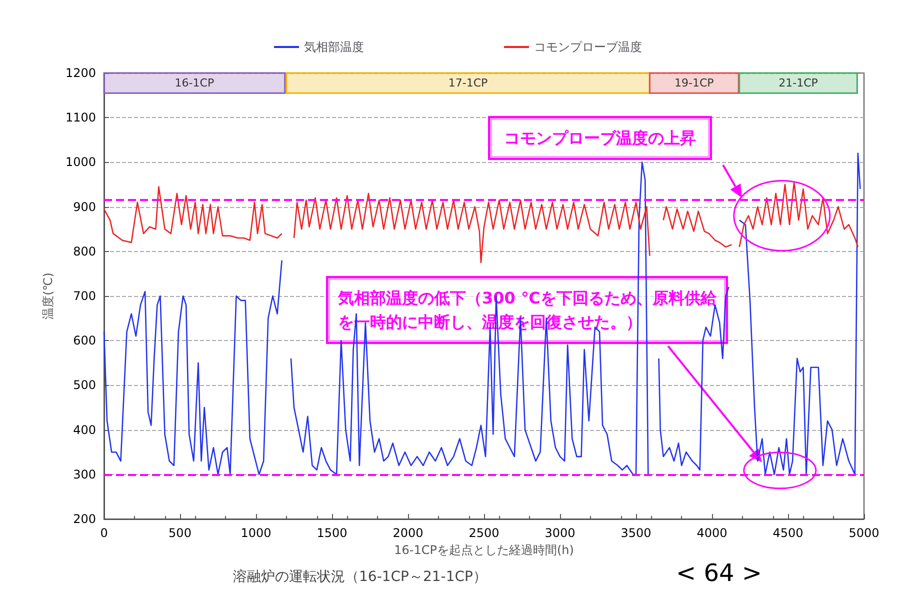  I want to click on x-tick-label: 4000, so click(712, 533).